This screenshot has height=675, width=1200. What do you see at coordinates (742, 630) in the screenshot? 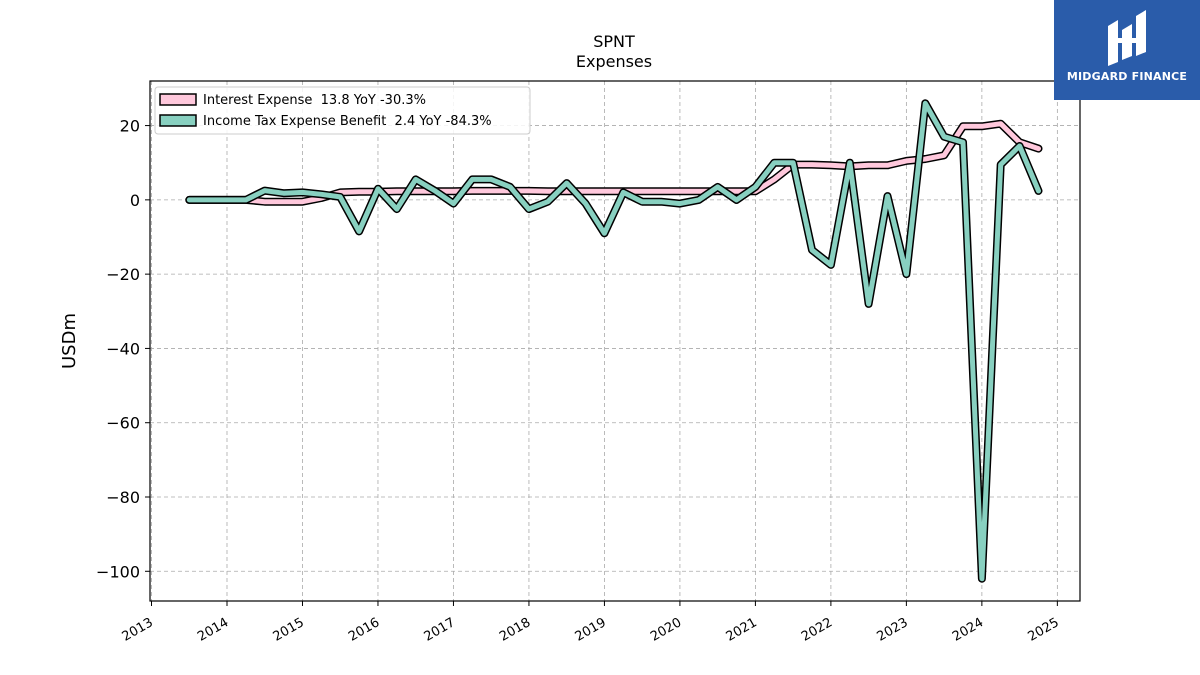
I see `x-tick-label: 2021` at bounding box center [742, 630].